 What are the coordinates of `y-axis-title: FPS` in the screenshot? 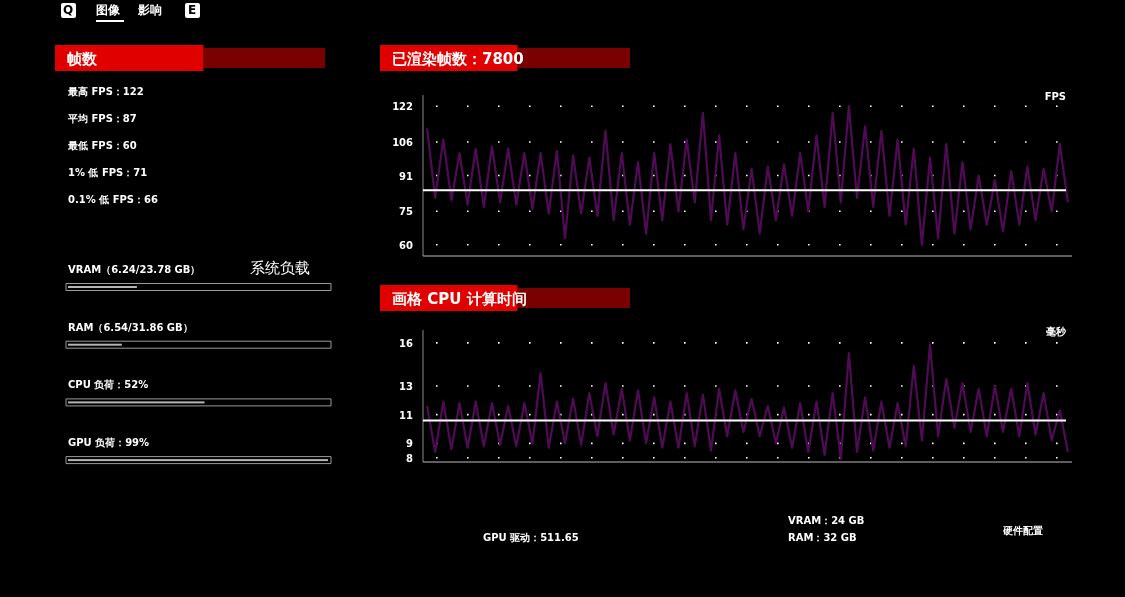 It's located at (1055, 96).